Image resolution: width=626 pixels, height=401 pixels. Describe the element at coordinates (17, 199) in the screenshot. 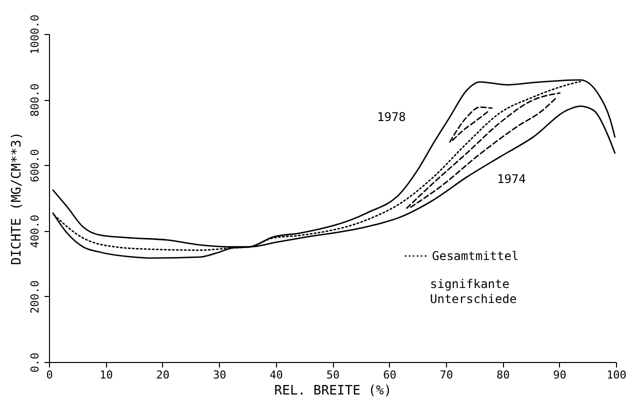

I see `y-axis-title: DICHTE (MG/CM**3)` at that location.